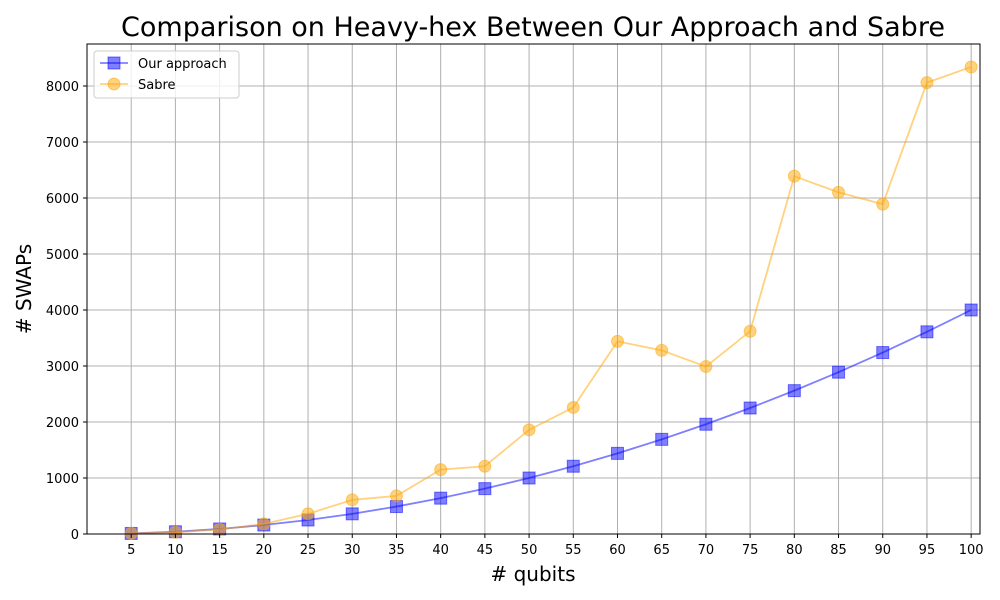  What do you see at coordinates (75, 535) in the screenshot?
I see `y-tick-label: 0` at bounding box center [75, 535].